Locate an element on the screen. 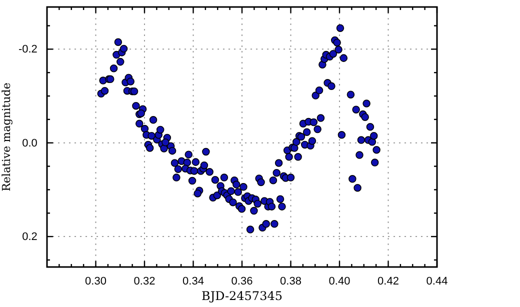 This screenshot has height=307, width=520. x-axis-title: BJD-2457345 is located at coordinates (242, 296).